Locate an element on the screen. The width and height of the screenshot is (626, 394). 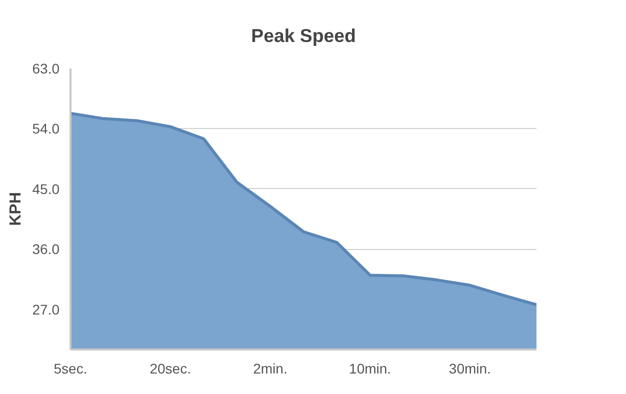
chart-title: Peak Speed is located at coordinates (303, 35).